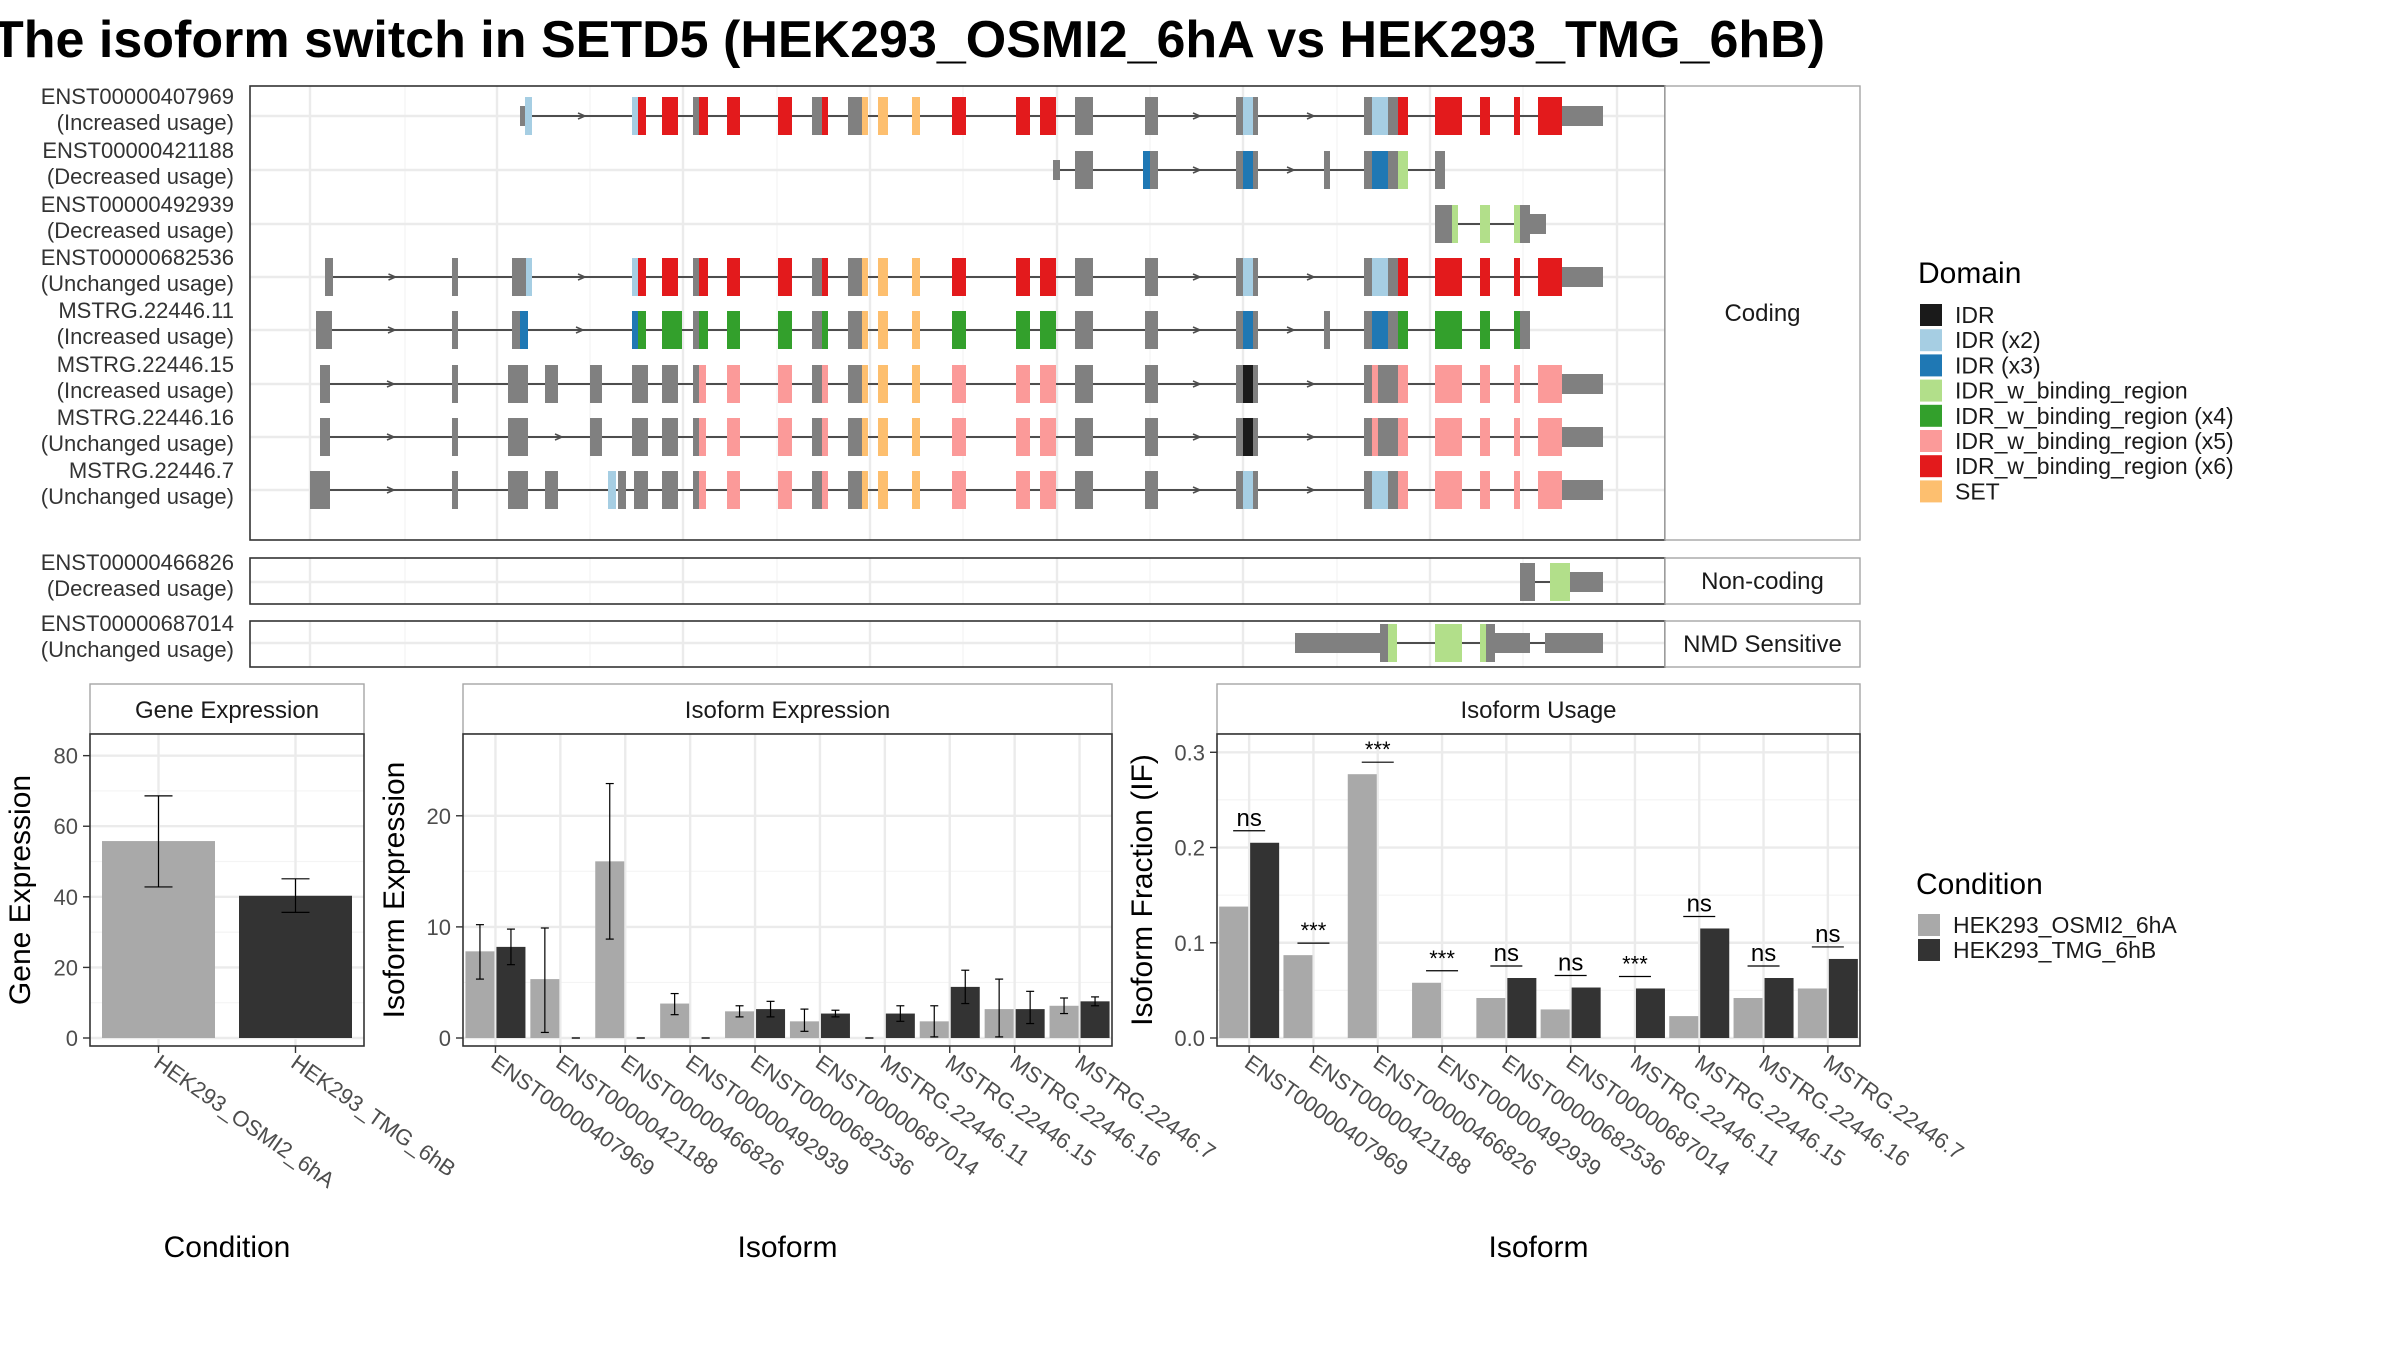  Describe the element at coordinates (137, 204) in the screenshot. I see `transcript-id-label: ENST00000492939` at that location.